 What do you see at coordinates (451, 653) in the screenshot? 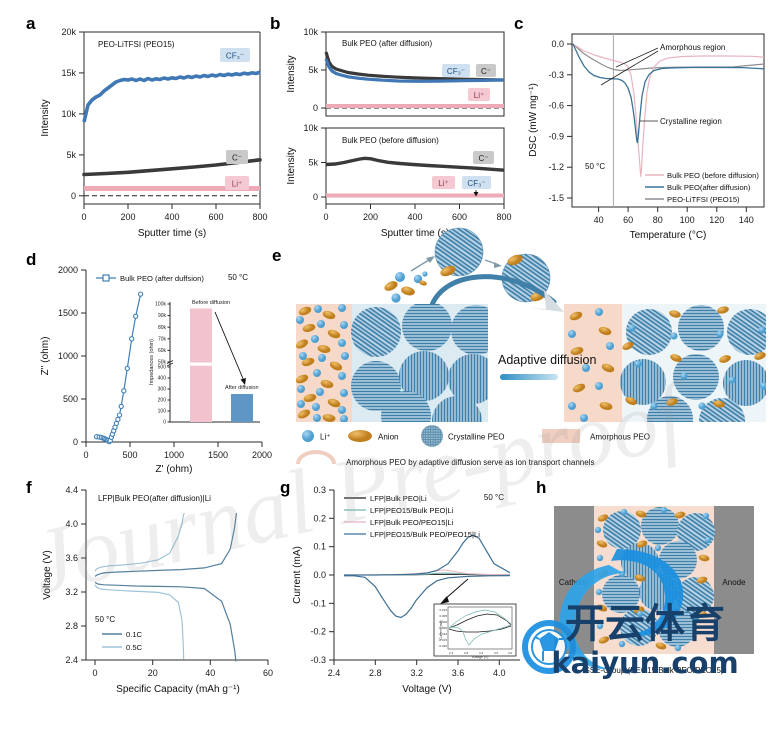
I see `inset-xtick: 2.4` at bounding box center [451, 653].